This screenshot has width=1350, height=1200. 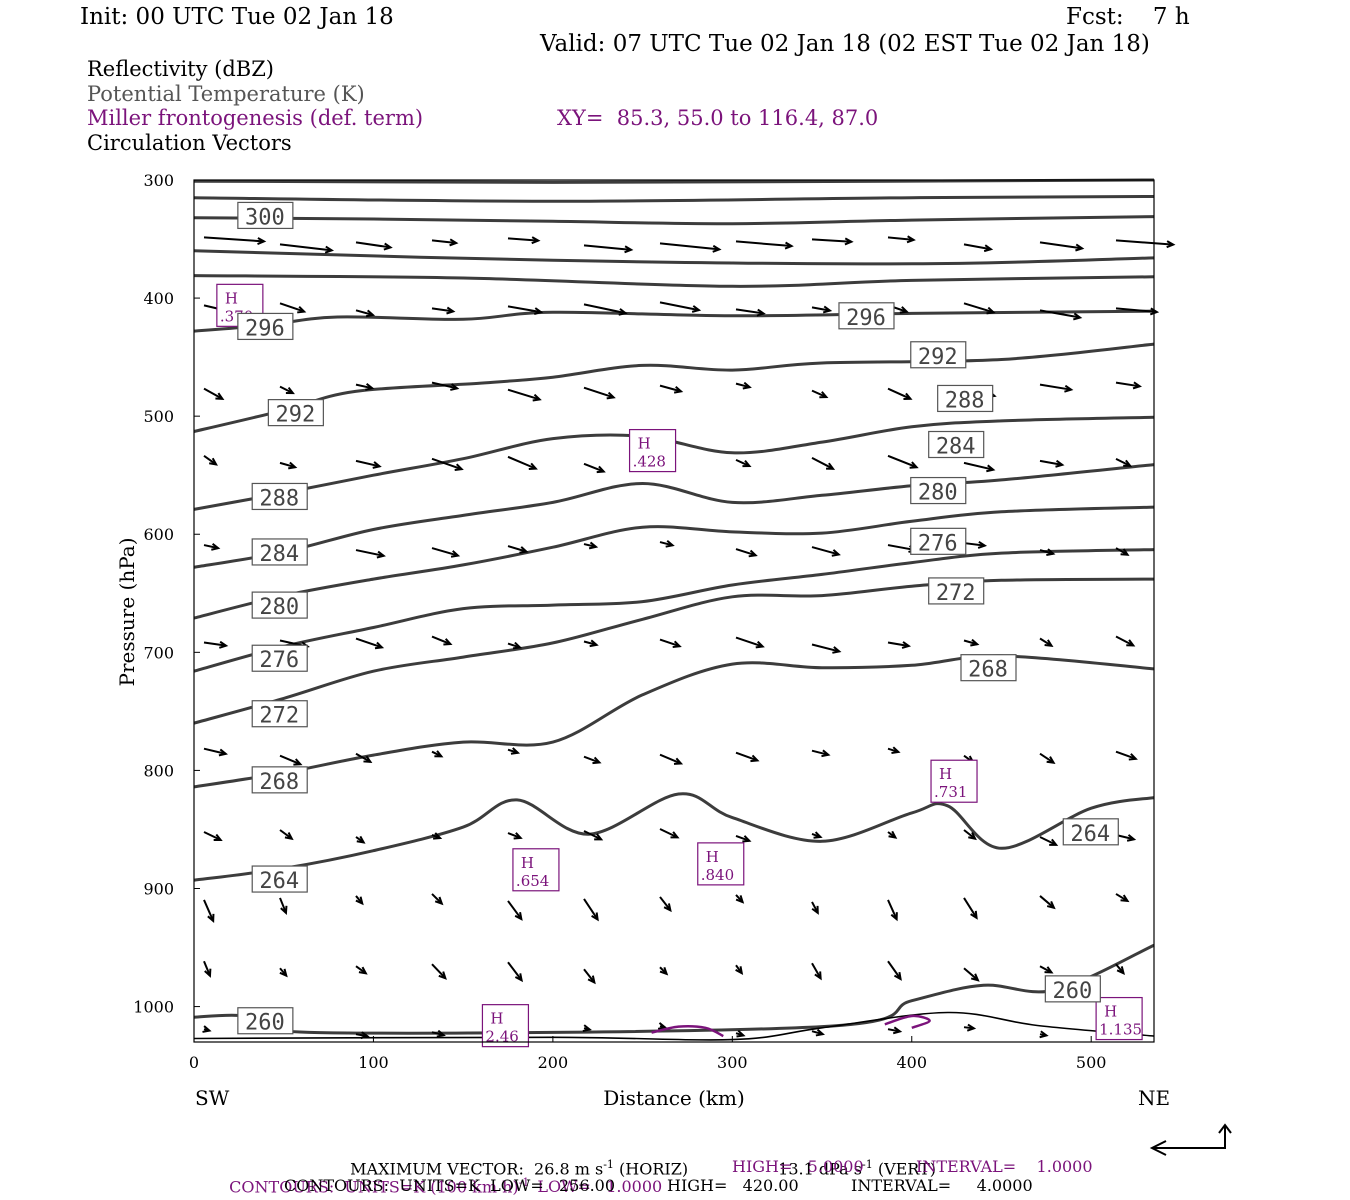 I want to click on frontogenesis-max-box, so click(x=721, y=864).